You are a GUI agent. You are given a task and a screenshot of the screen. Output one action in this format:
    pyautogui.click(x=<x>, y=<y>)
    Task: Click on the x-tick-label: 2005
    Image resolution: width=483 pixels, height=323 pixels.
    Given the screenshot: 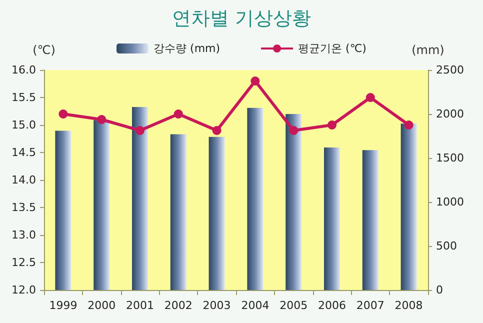 What is the action you would take?
    pyautogui.click(x=294, y=305)
    